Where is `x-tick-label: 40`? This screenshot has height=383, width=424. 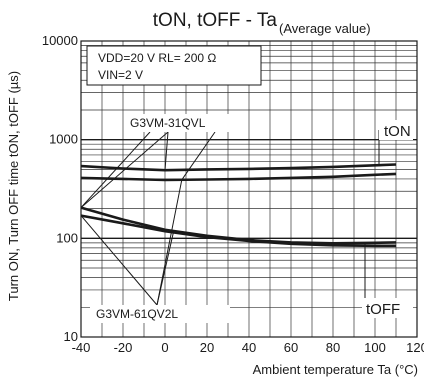 x-tick-label: 40 is located at coordinates (249, 347).